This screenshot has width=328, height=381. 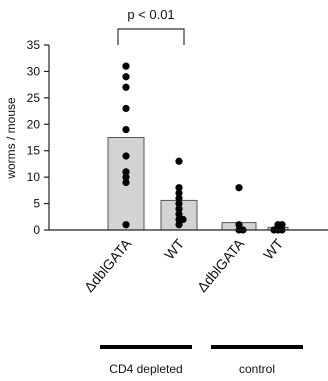 I want to click on y-axis: 0 5 10 15 20 25 30 35, so click(x=38, y=137).